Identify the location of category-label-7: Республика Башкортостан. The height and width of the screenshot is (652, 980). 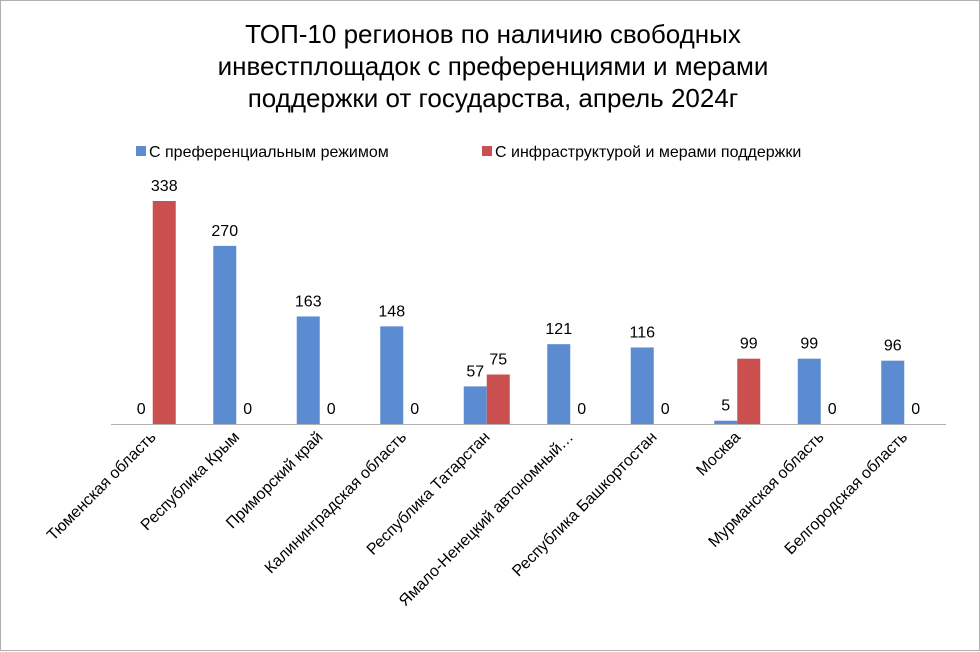
(584, 504).